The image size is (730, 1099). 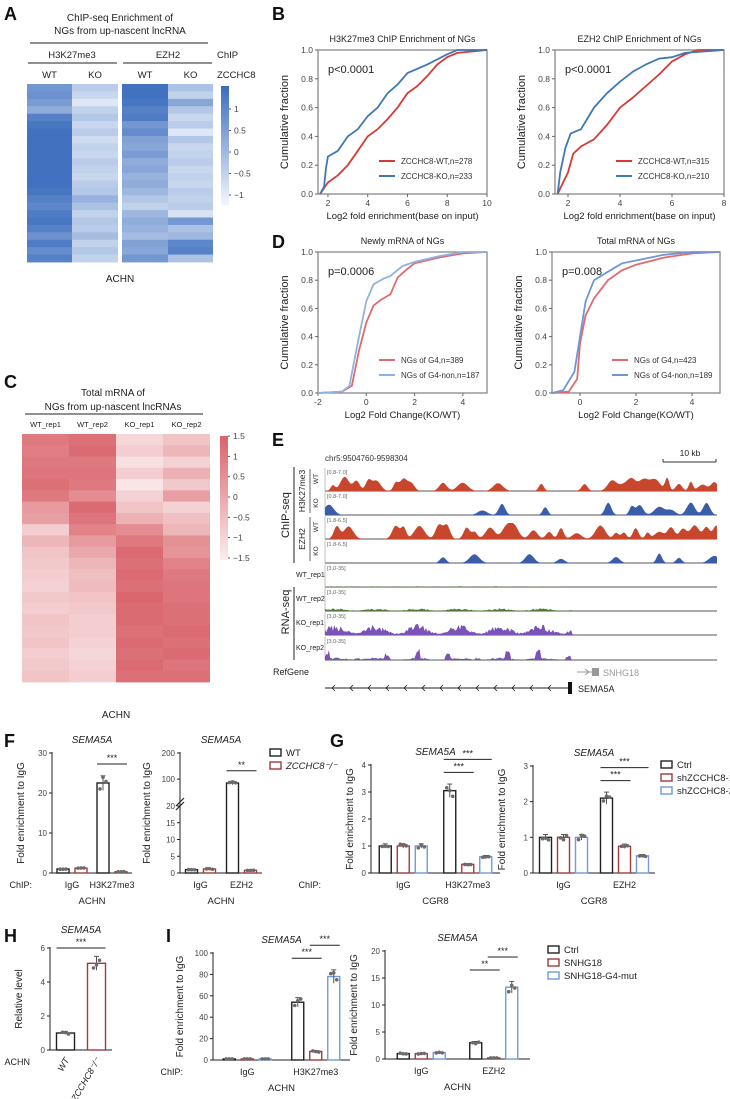 I want to click on colorbar, so click(x=224, y=498).